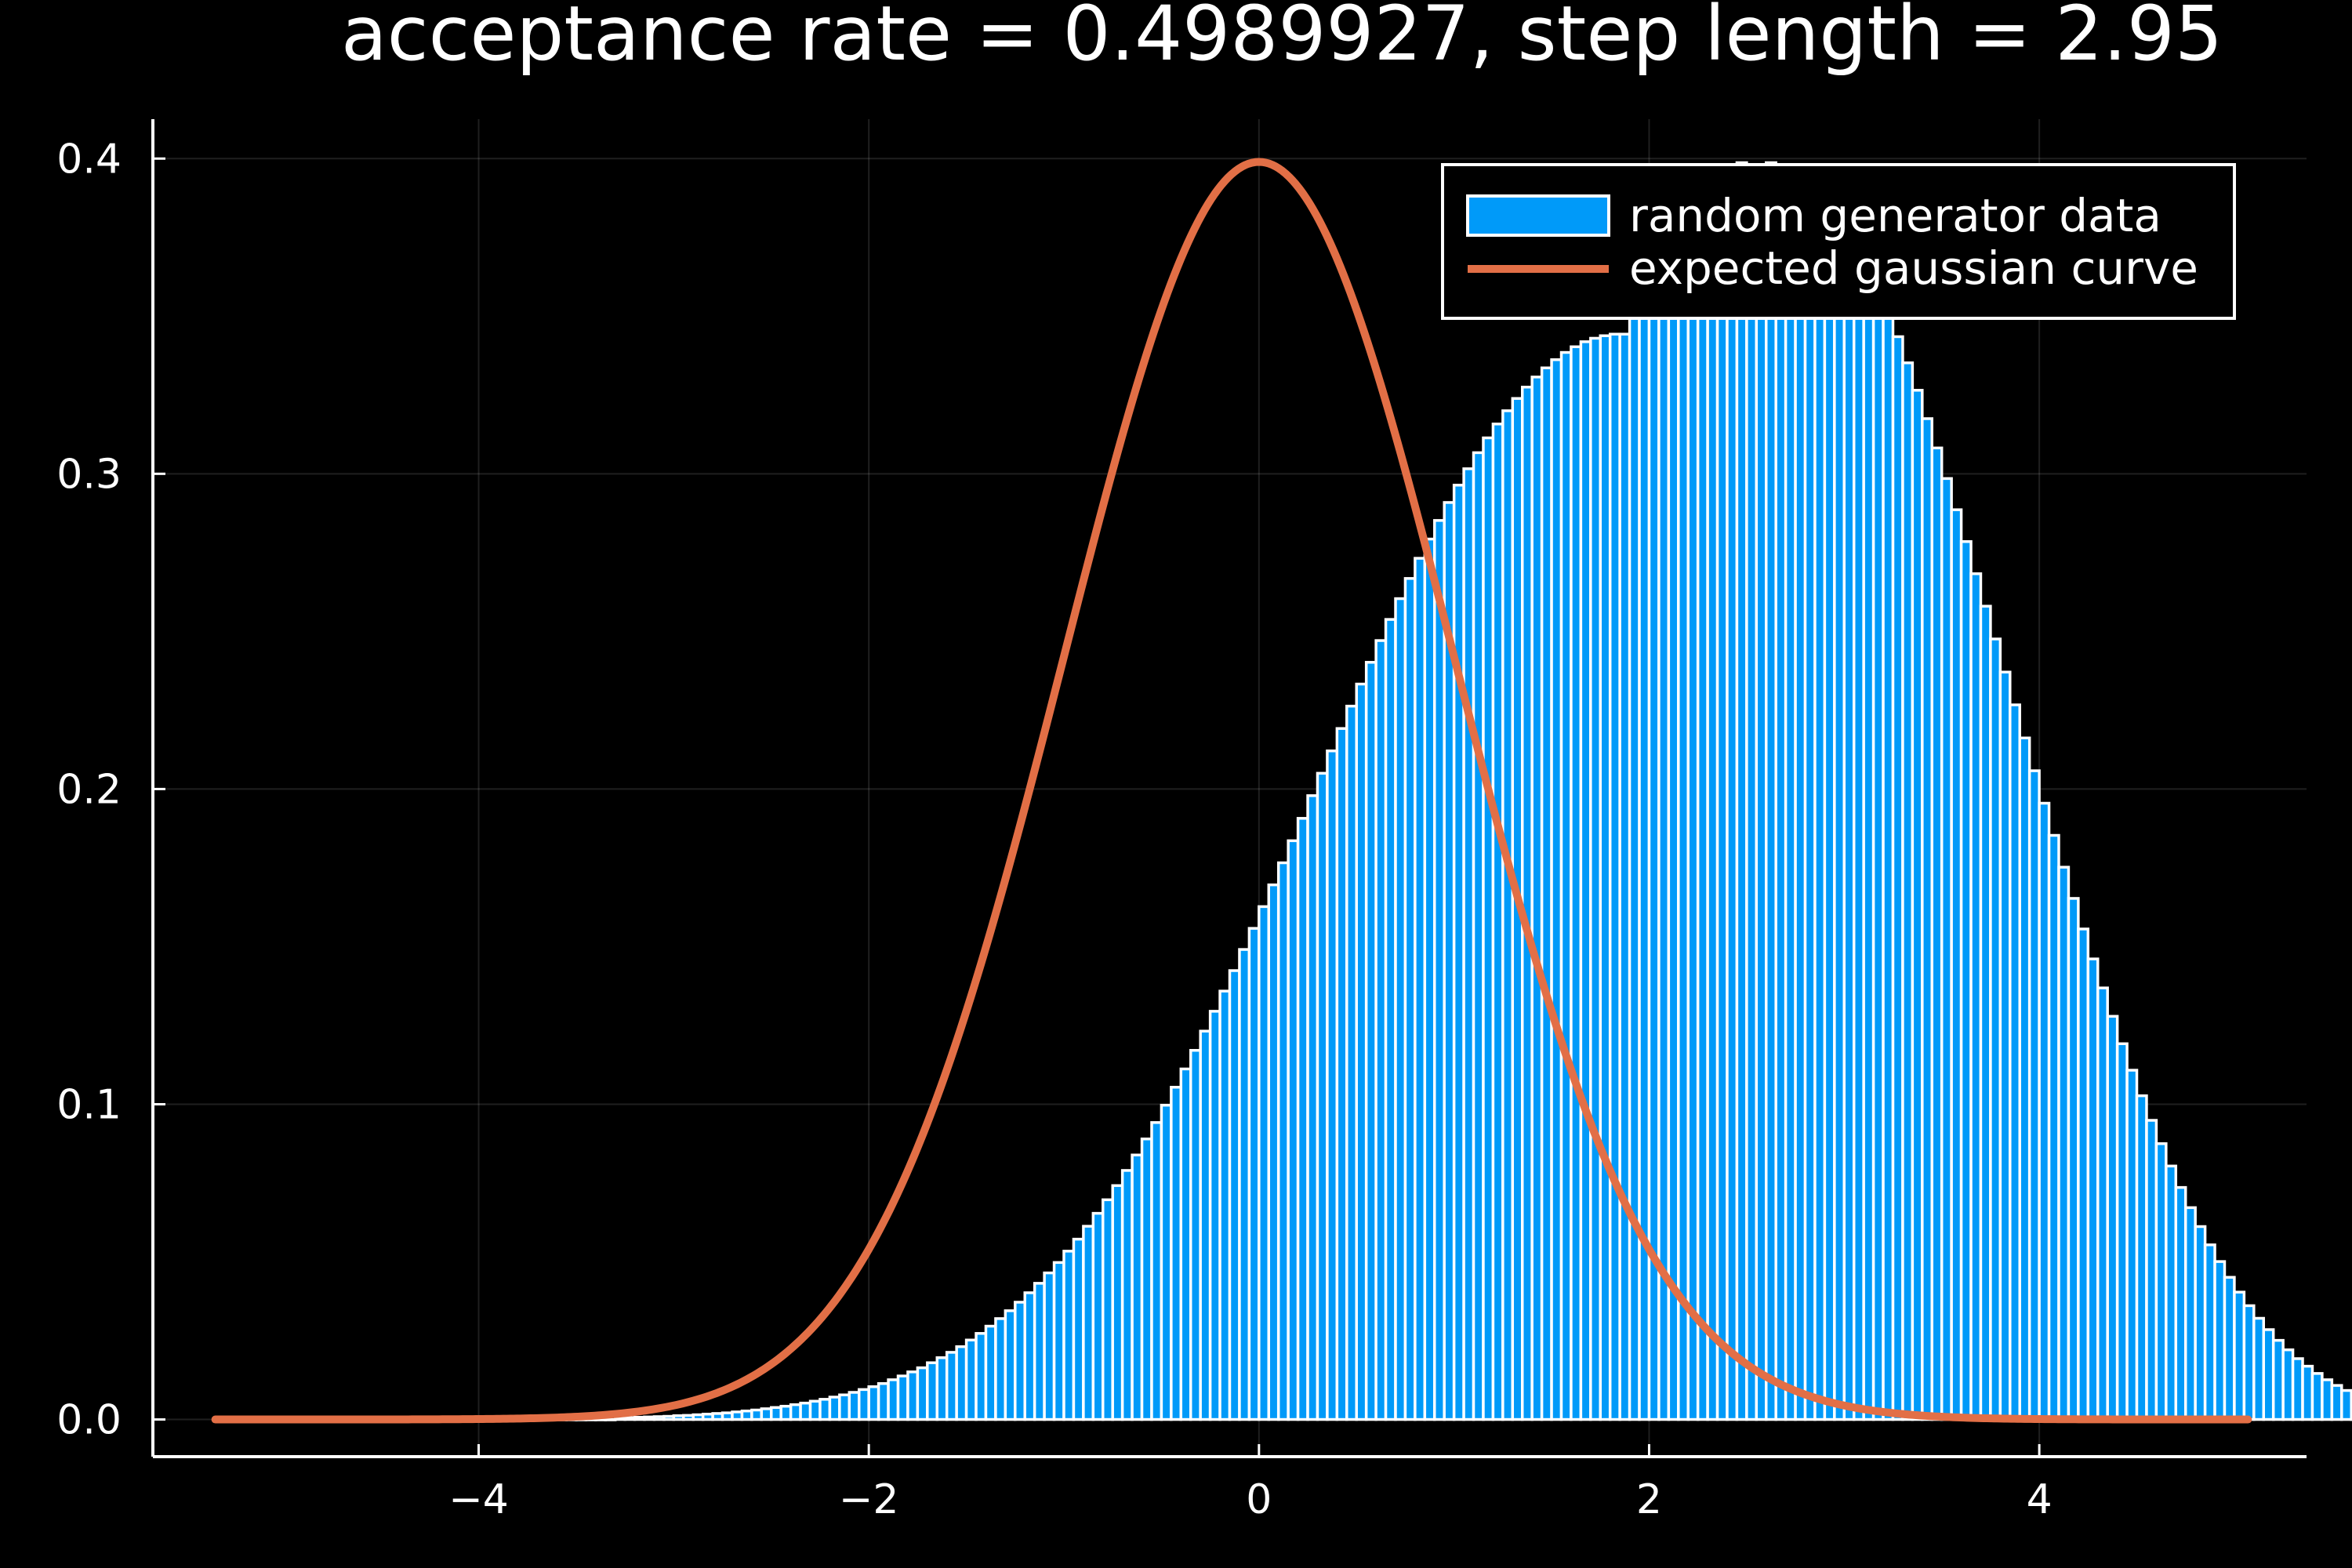  Describe the element at coordinates (1649, 1499) in the screenshot. I see `x-tick-label: 2` at that location.